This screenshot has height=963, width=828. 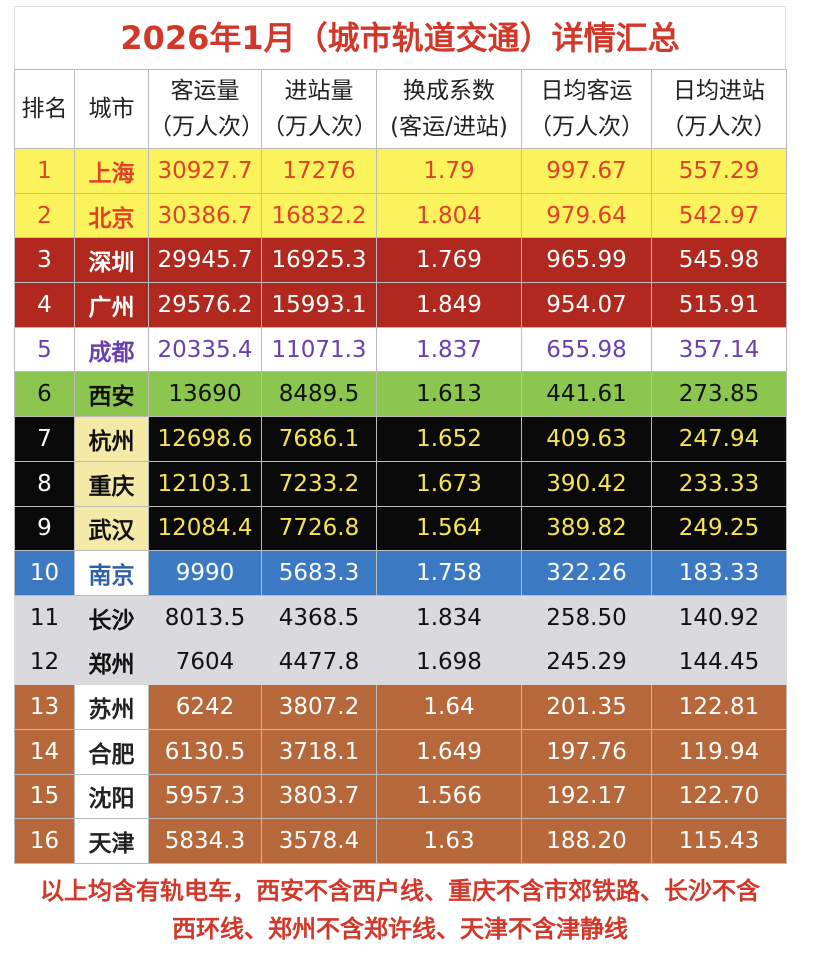 What do you see at coordinates (319, 394) in the screenshot?
I see `table-cell: 8489.5` at bounding box center [319, 394].